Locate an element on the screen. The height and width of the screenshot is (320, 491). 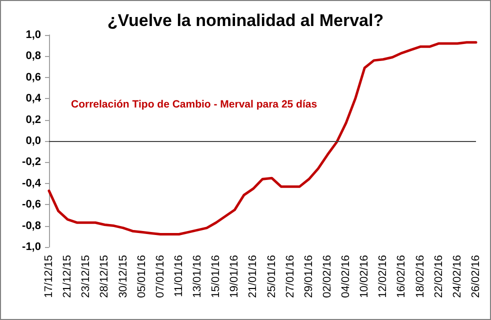
x-tick-label: 30/12/15 is located at coordinates (123, 276).